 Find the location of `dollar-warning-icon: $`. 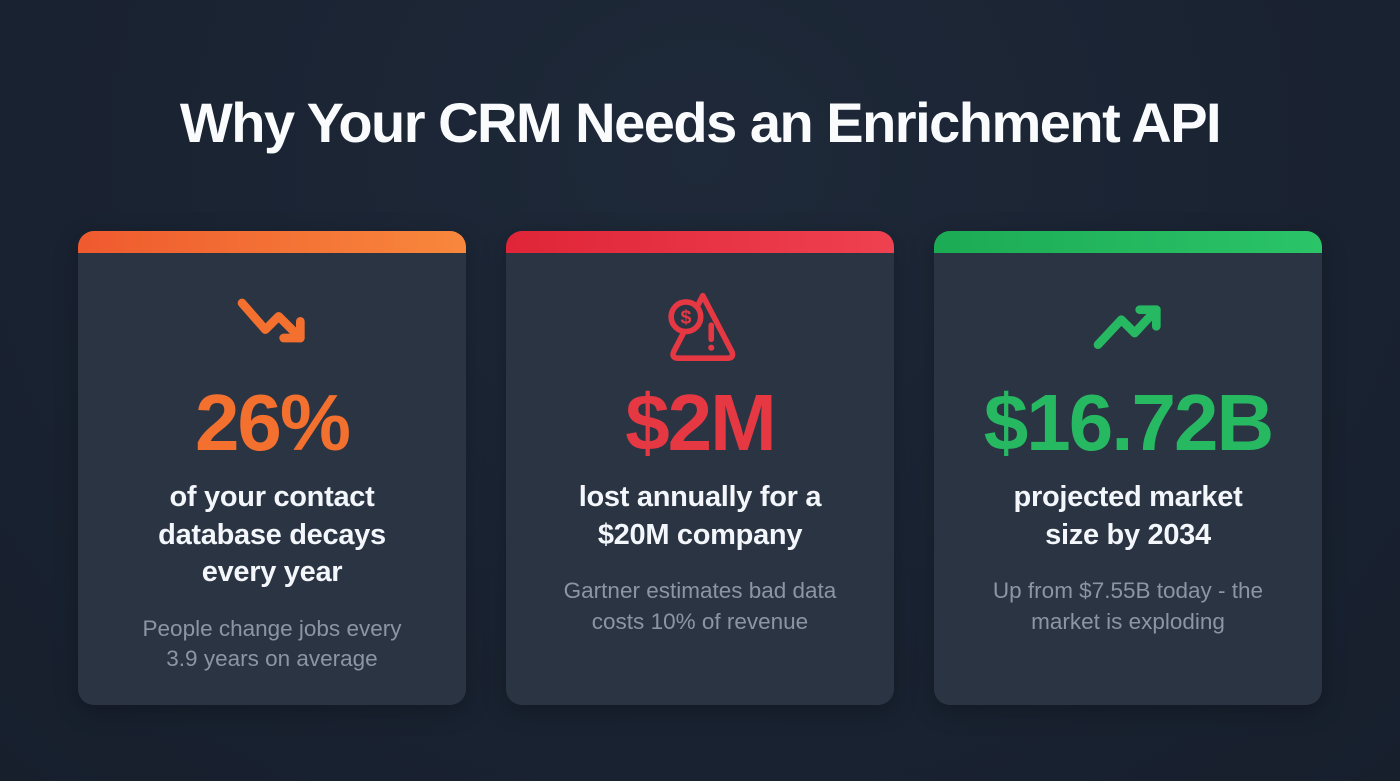

dollar-warning-icon: $ is located at coordinates (700, 328).